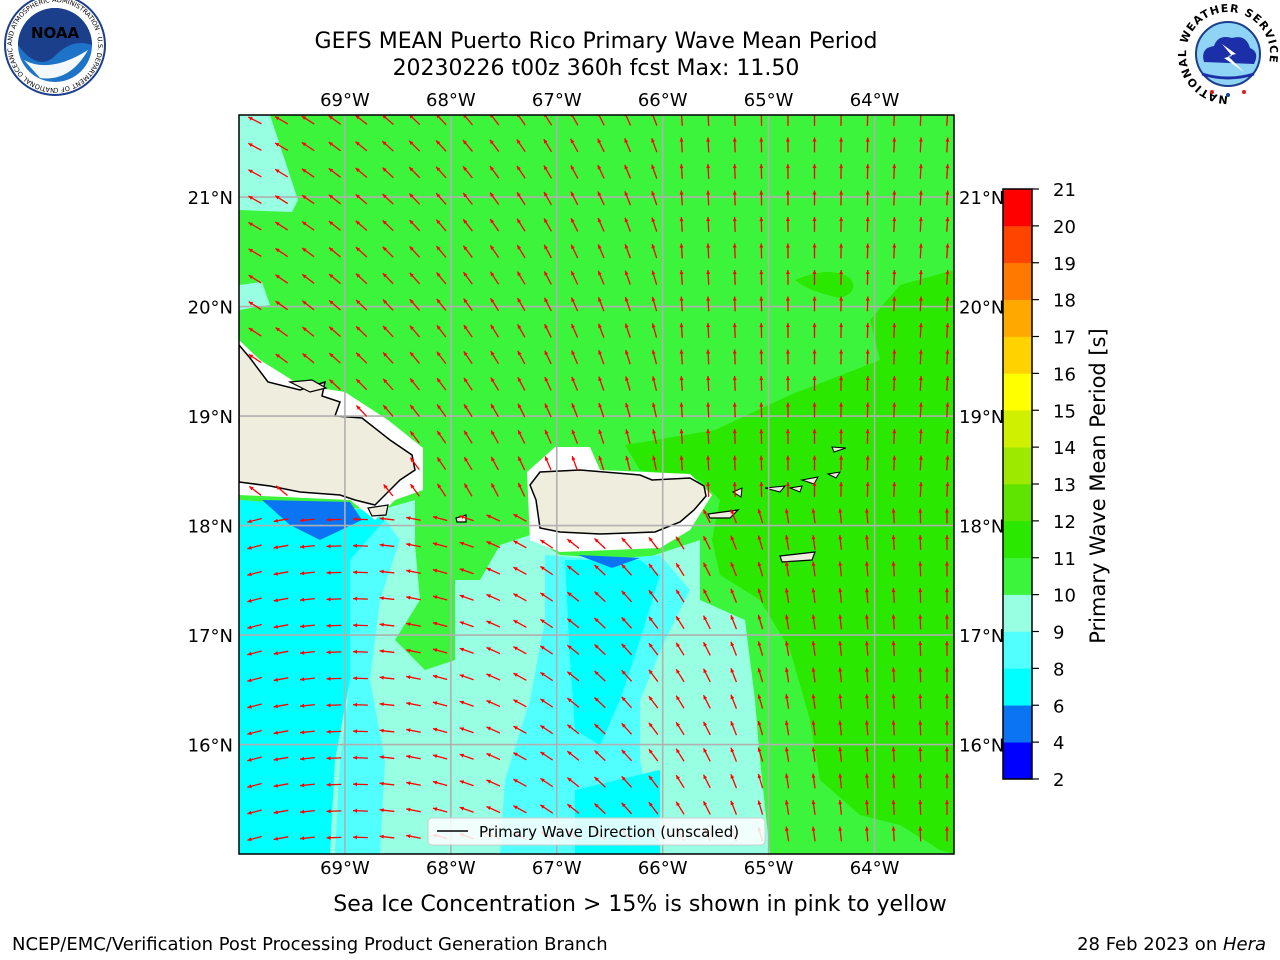 This screenshot has width=1280, height=960. Describe the element at coordinates (1064, 522) in the screenshot. I see `colorbar-tick-label: 12` at that location.